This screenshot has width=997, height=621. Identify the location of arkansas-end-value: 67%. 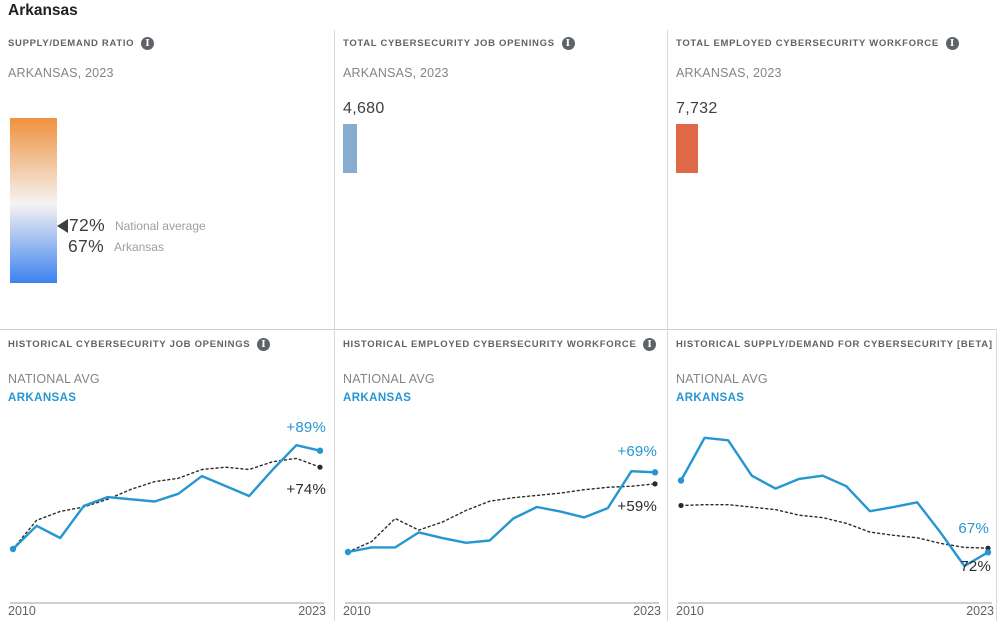
(973, 528).